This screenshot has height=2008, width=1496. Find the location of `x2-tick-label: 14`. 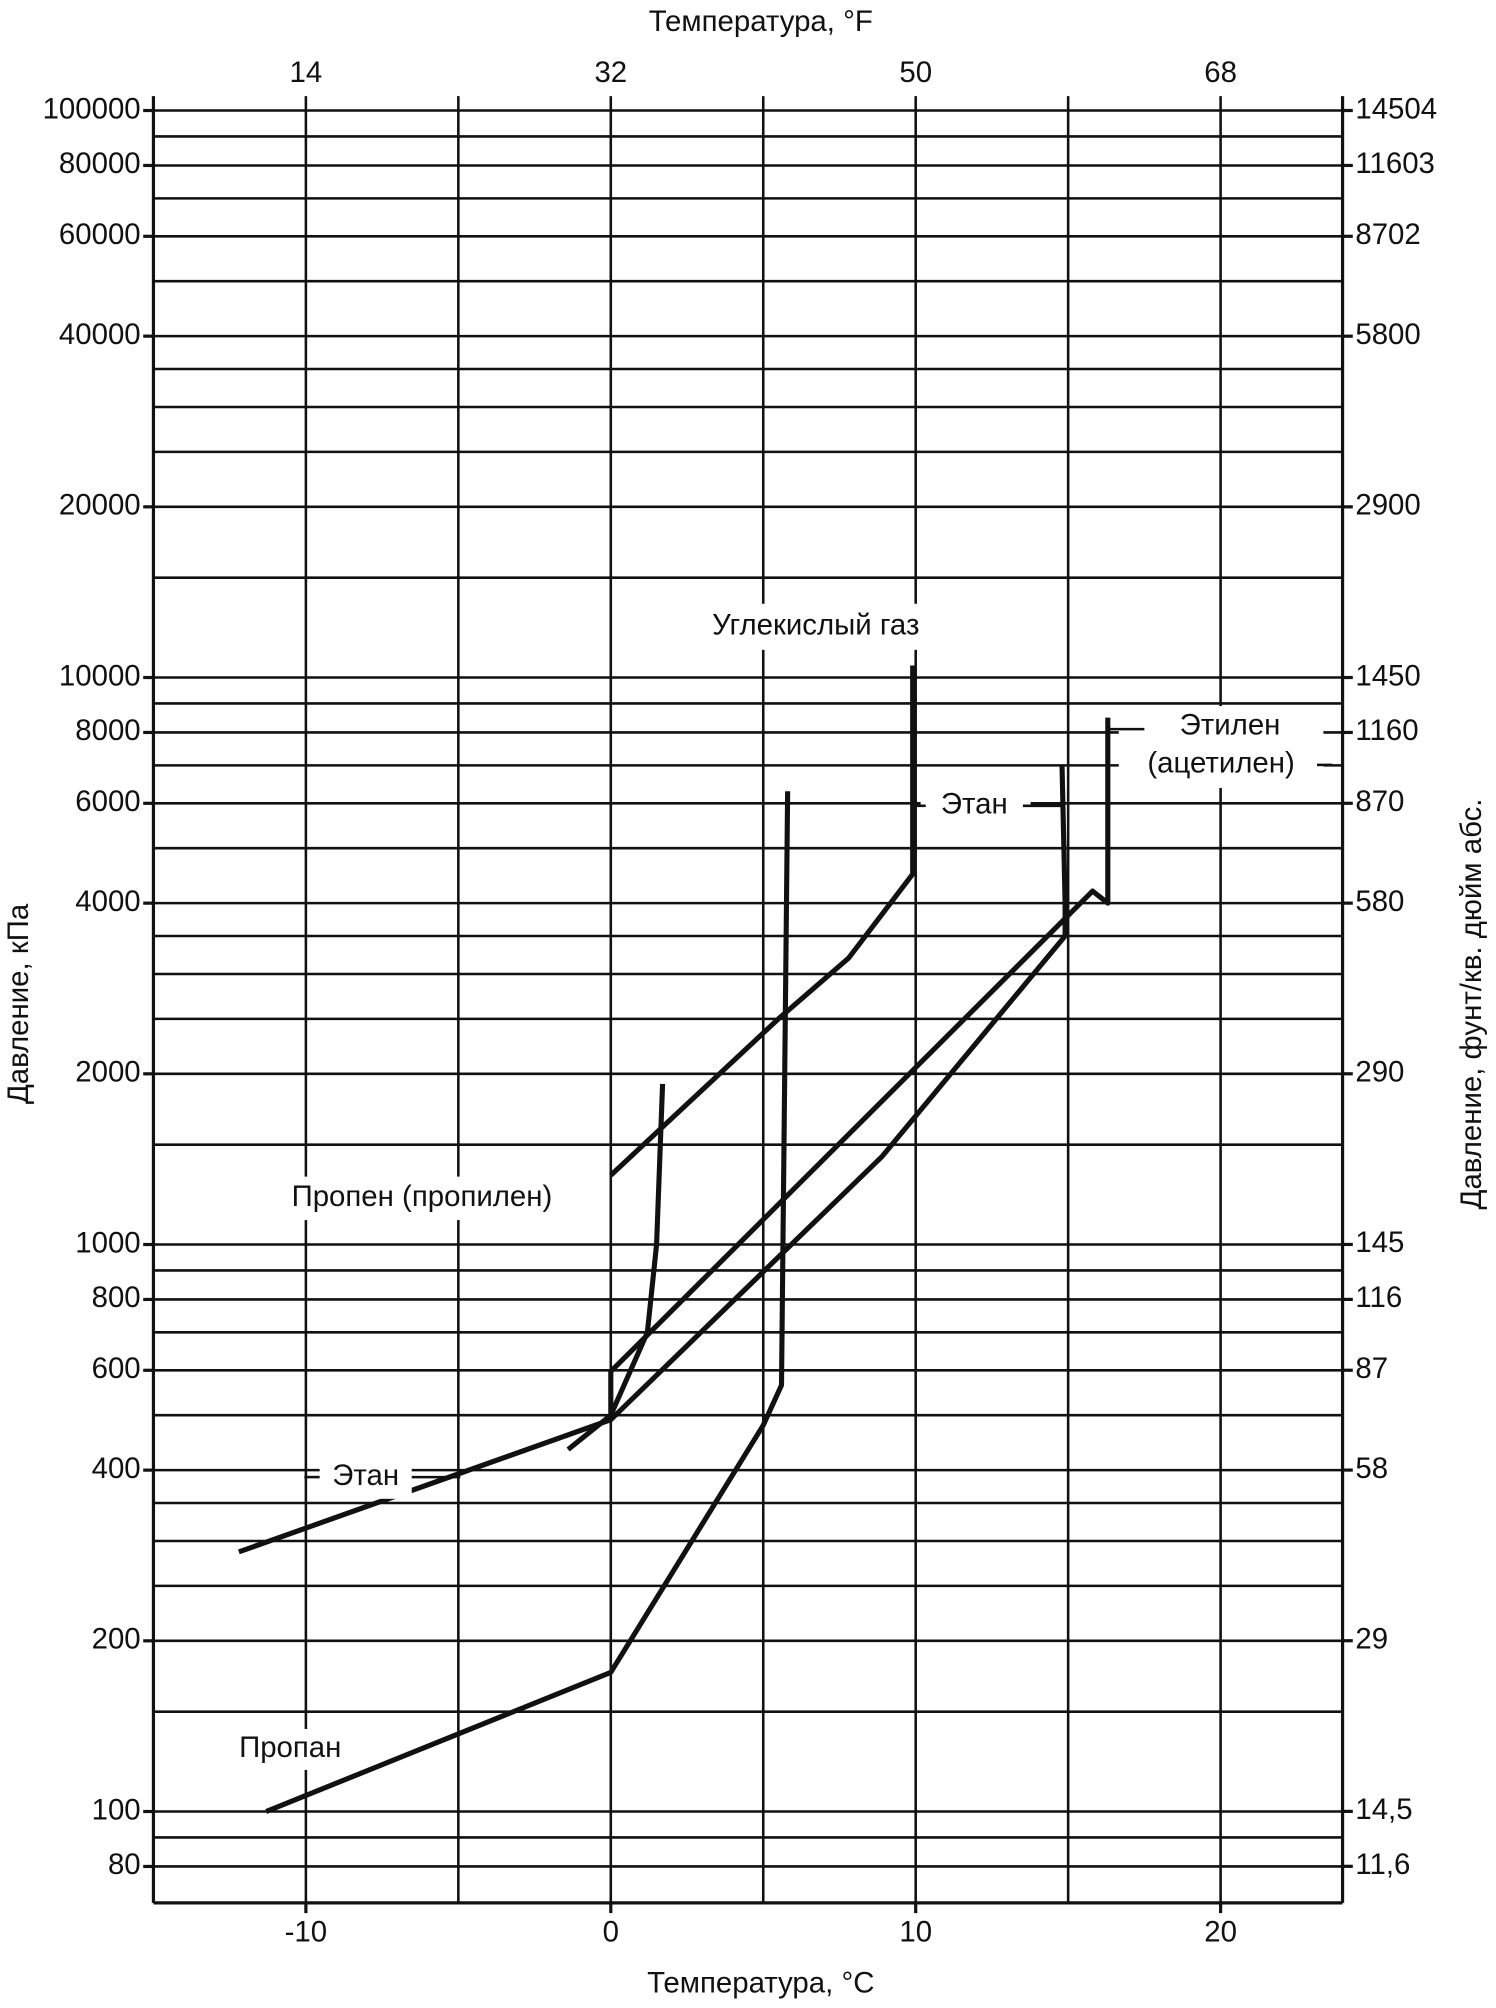

x2-tick-label: 14 is located at coordinates (306, 72).